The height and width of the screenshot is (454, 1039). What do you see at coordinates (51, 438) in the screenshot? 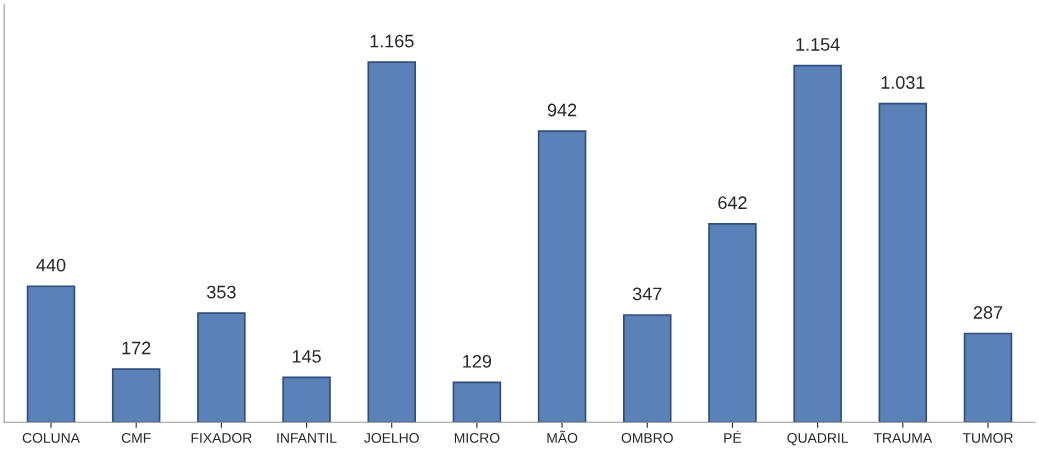
I see `x-tick-label: COLUNA` at bounding box center [51, 438].